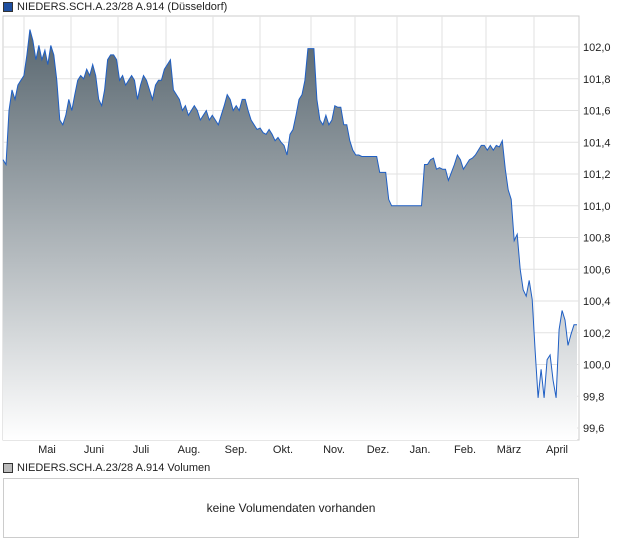 This screenshot has width=620, height=546. I want to click on x-tick-label: Aug., so click(189, 450).